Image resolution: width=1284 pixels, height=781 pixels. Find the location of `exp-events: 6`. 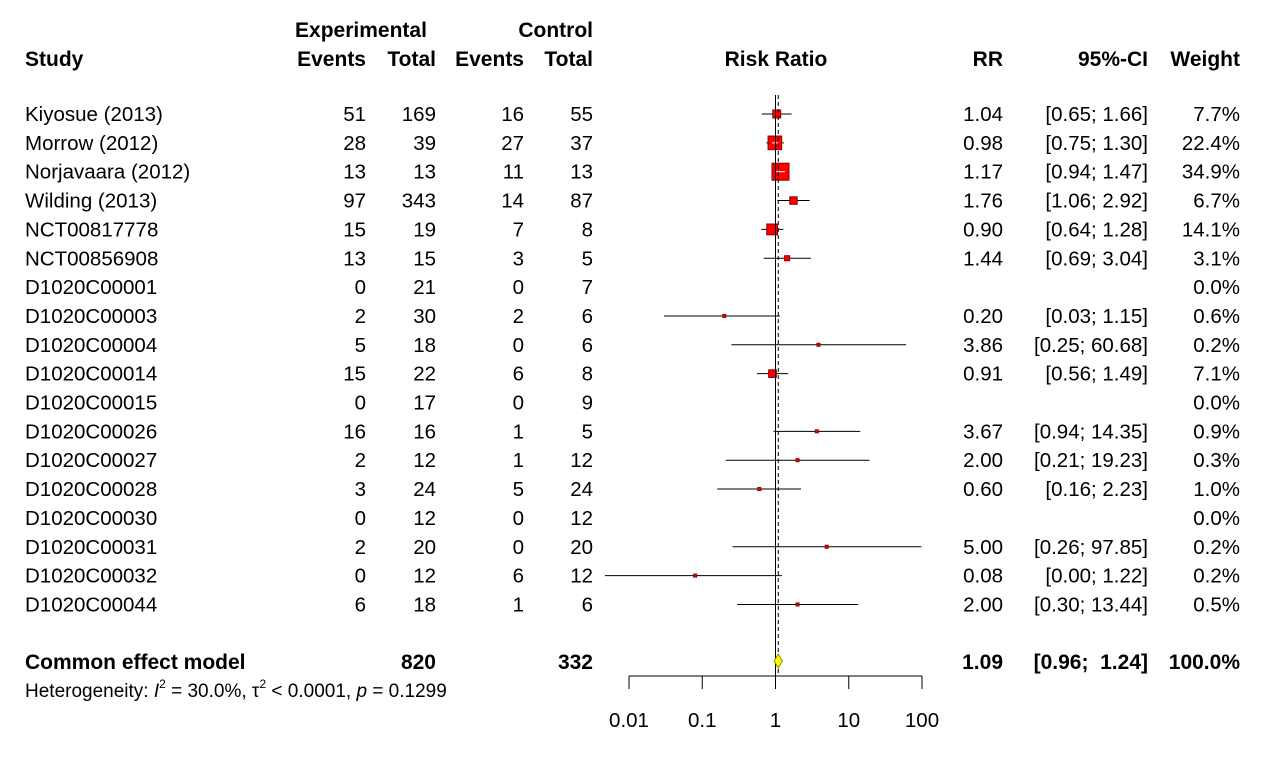

exp-events: 6 is located at coordinates (360, 604).